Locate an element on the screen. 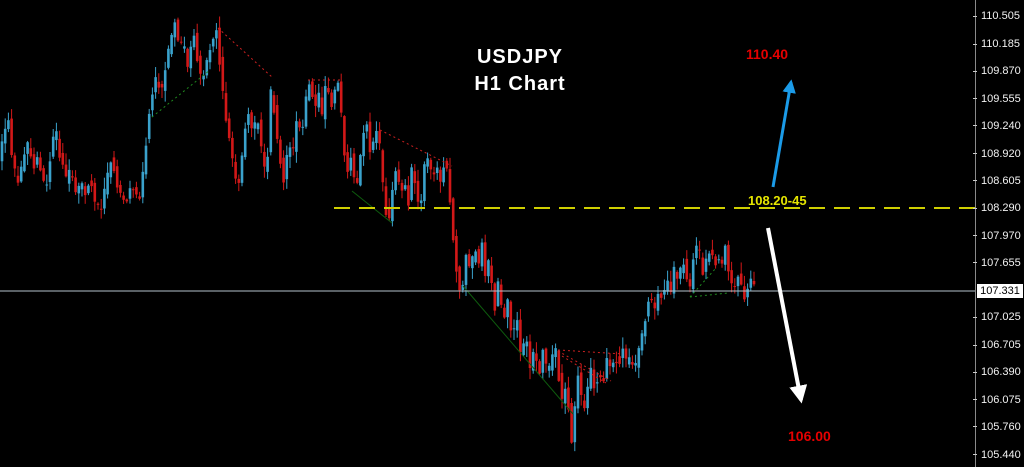 This screenshot has height=467, width=1024. axis-tick-label: 108.290 is located at coordinates (1001, 208).